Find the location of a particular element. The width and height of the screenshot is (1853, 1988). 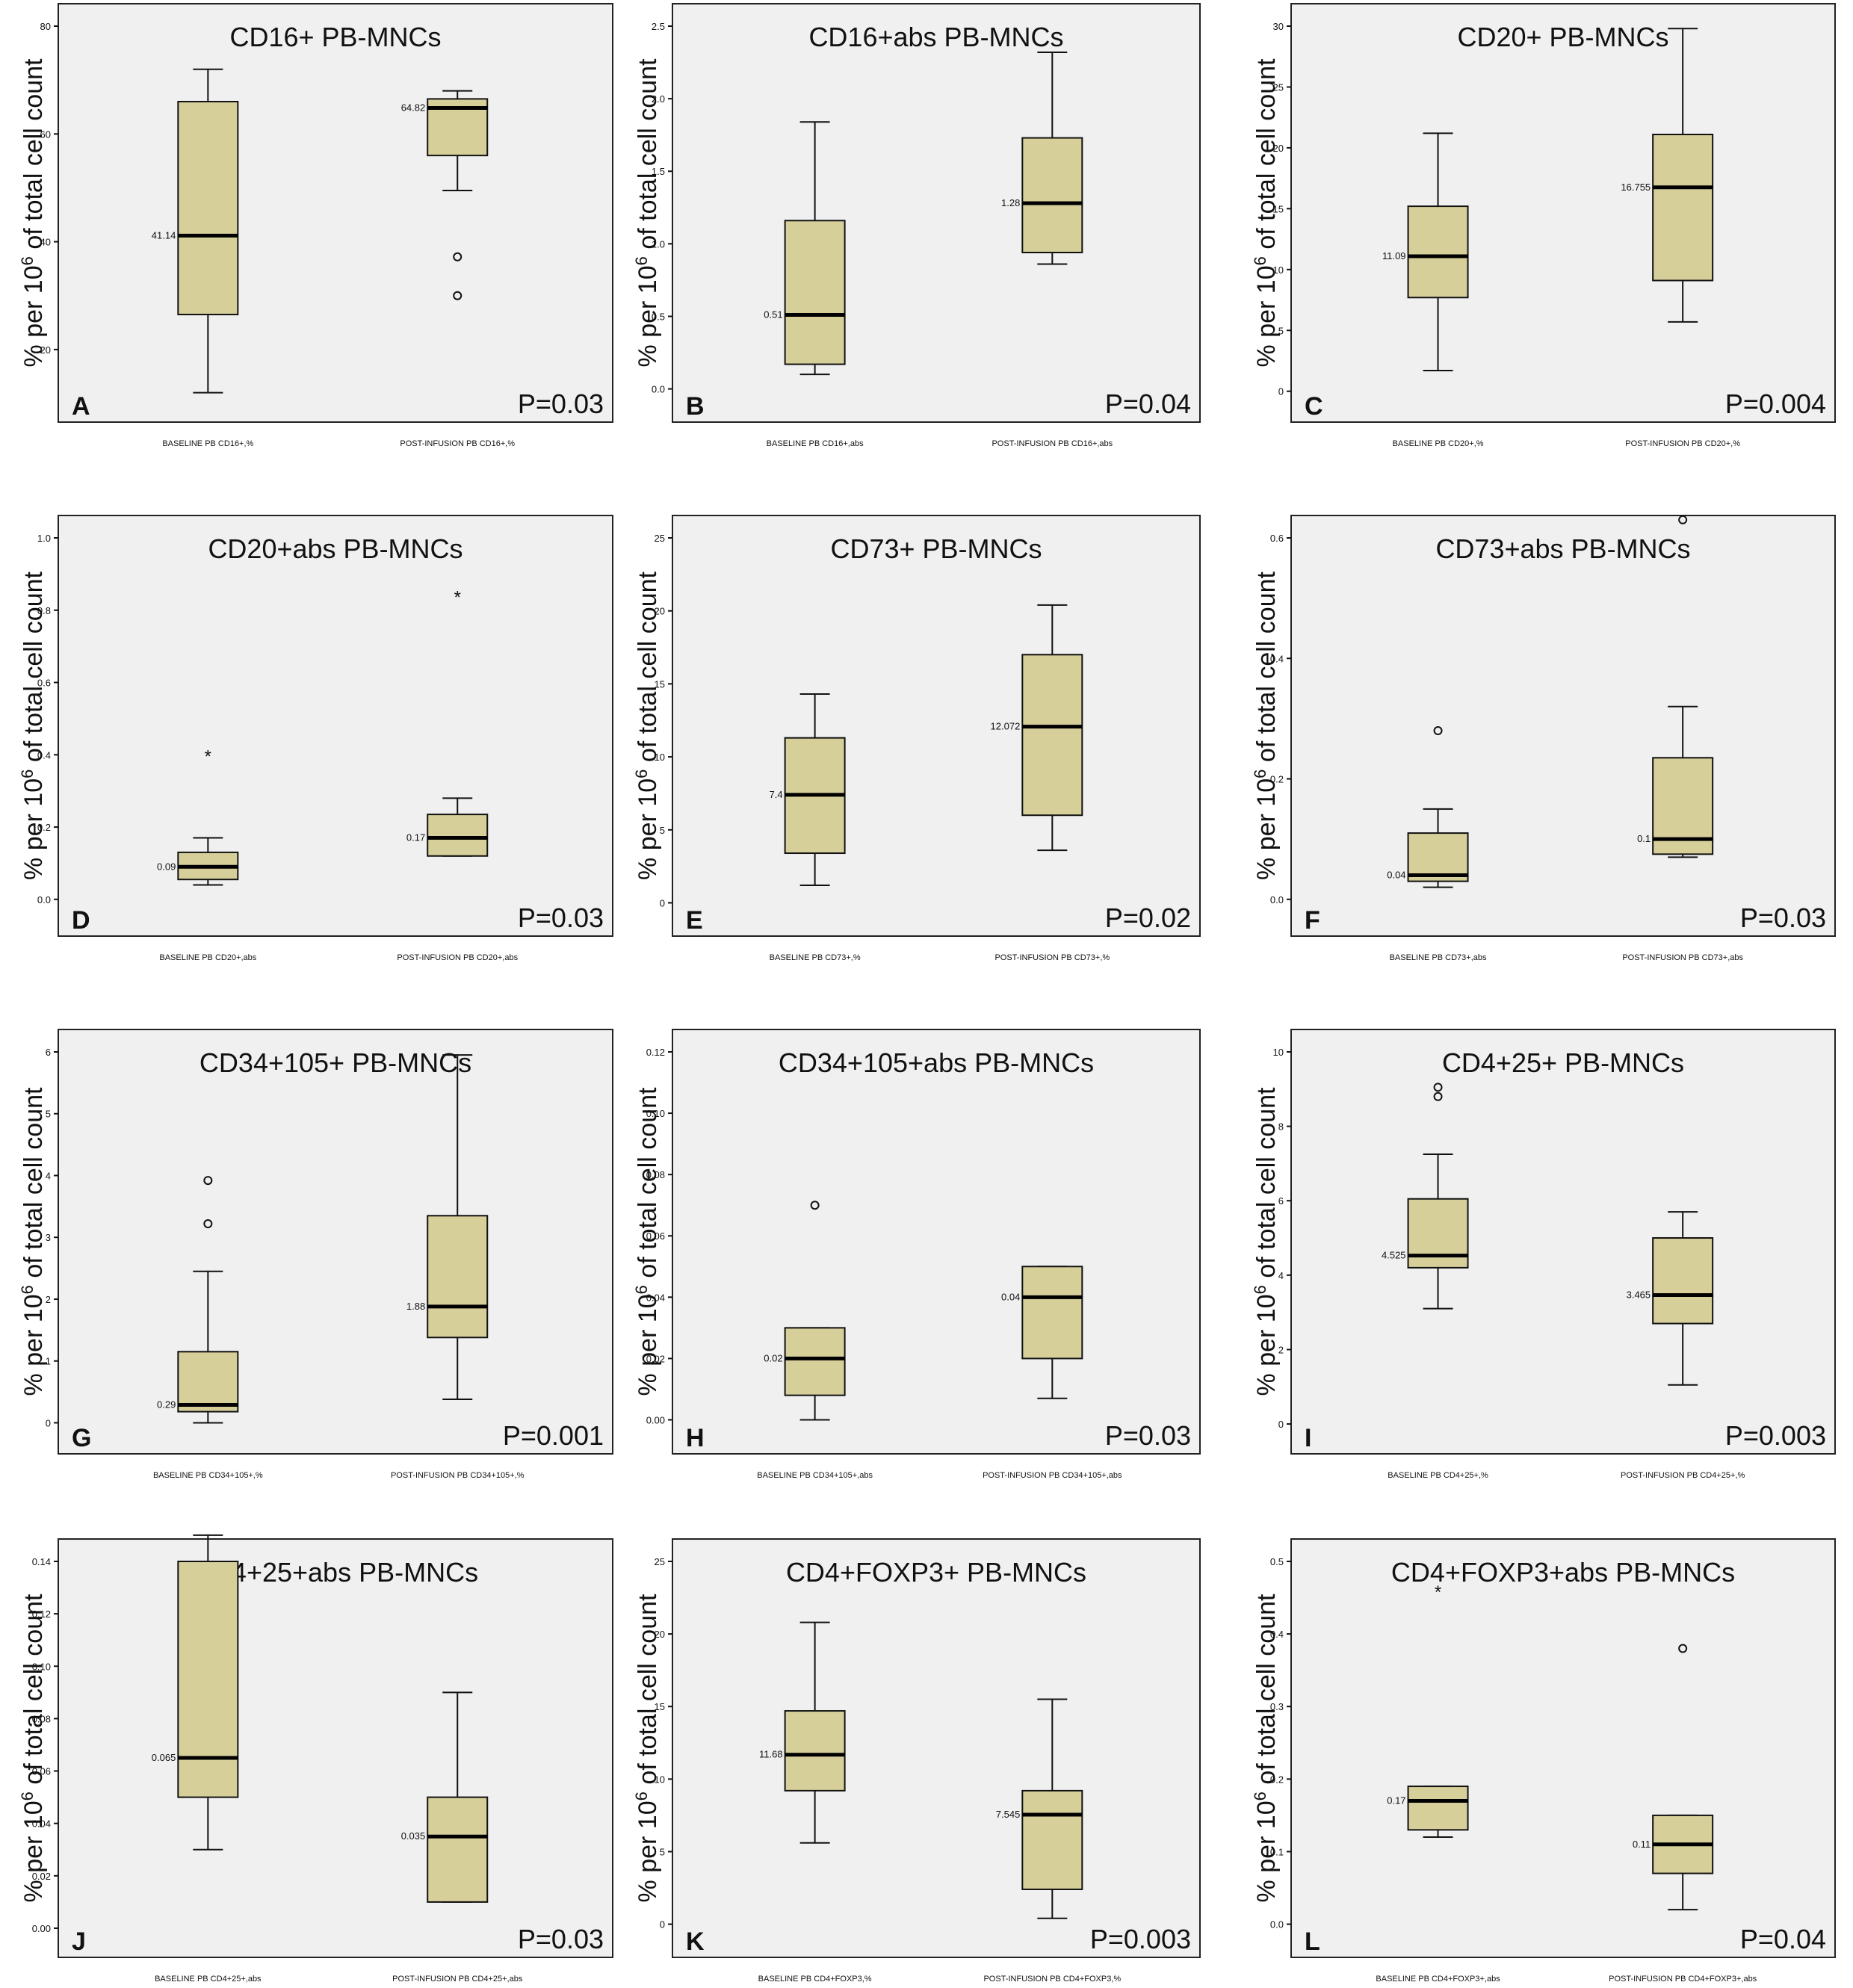

x-category-label: BASELINE PB CD73+,% is located at coordinates (816, 957).